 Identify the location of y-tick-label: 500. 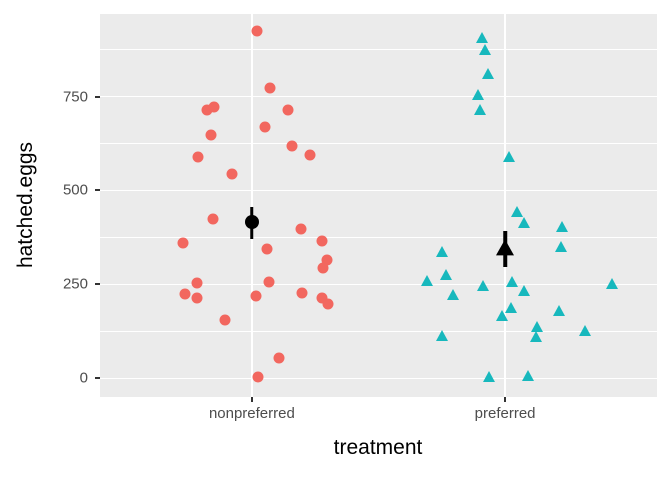
(75, 190).